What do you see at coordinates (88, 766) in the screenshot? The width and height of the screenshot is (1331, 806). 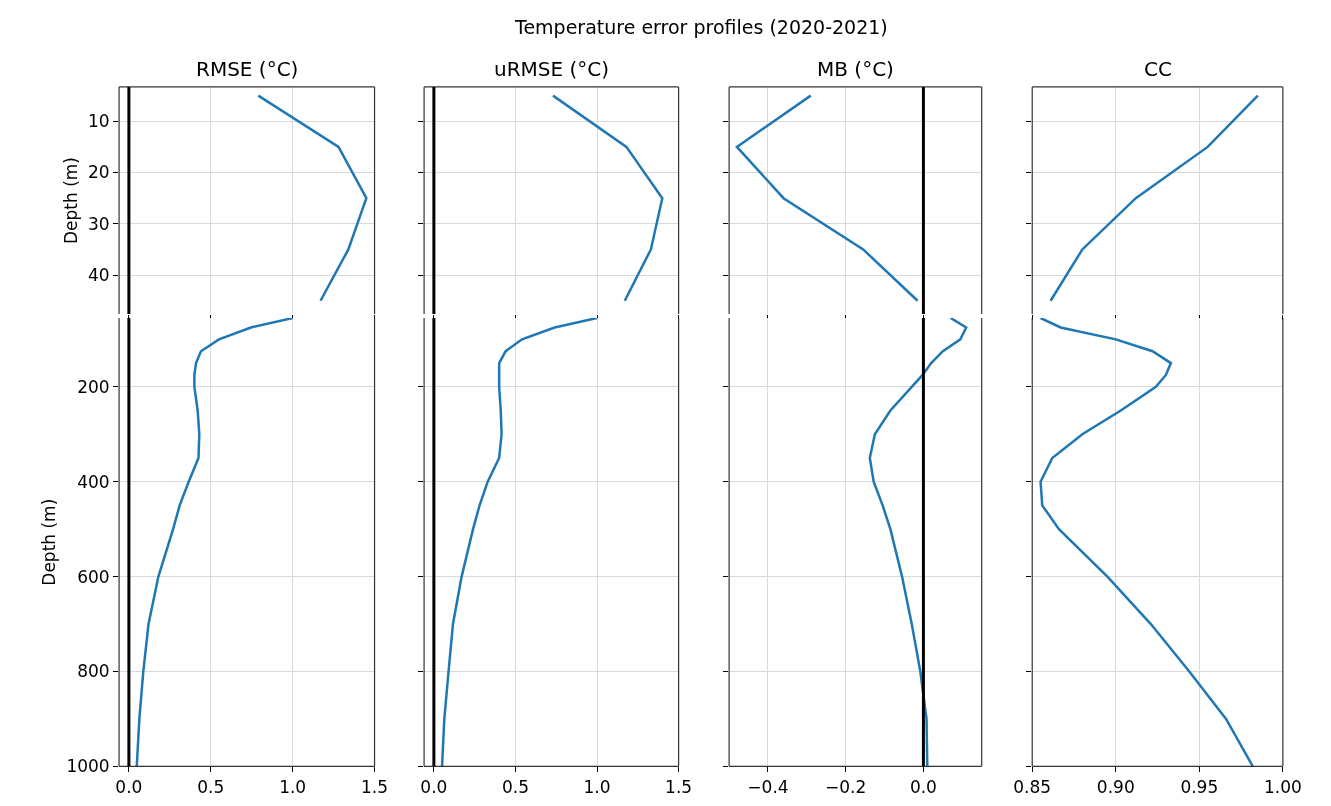 I see `y-tick-label: 1000` at bounding box center [88, 766].